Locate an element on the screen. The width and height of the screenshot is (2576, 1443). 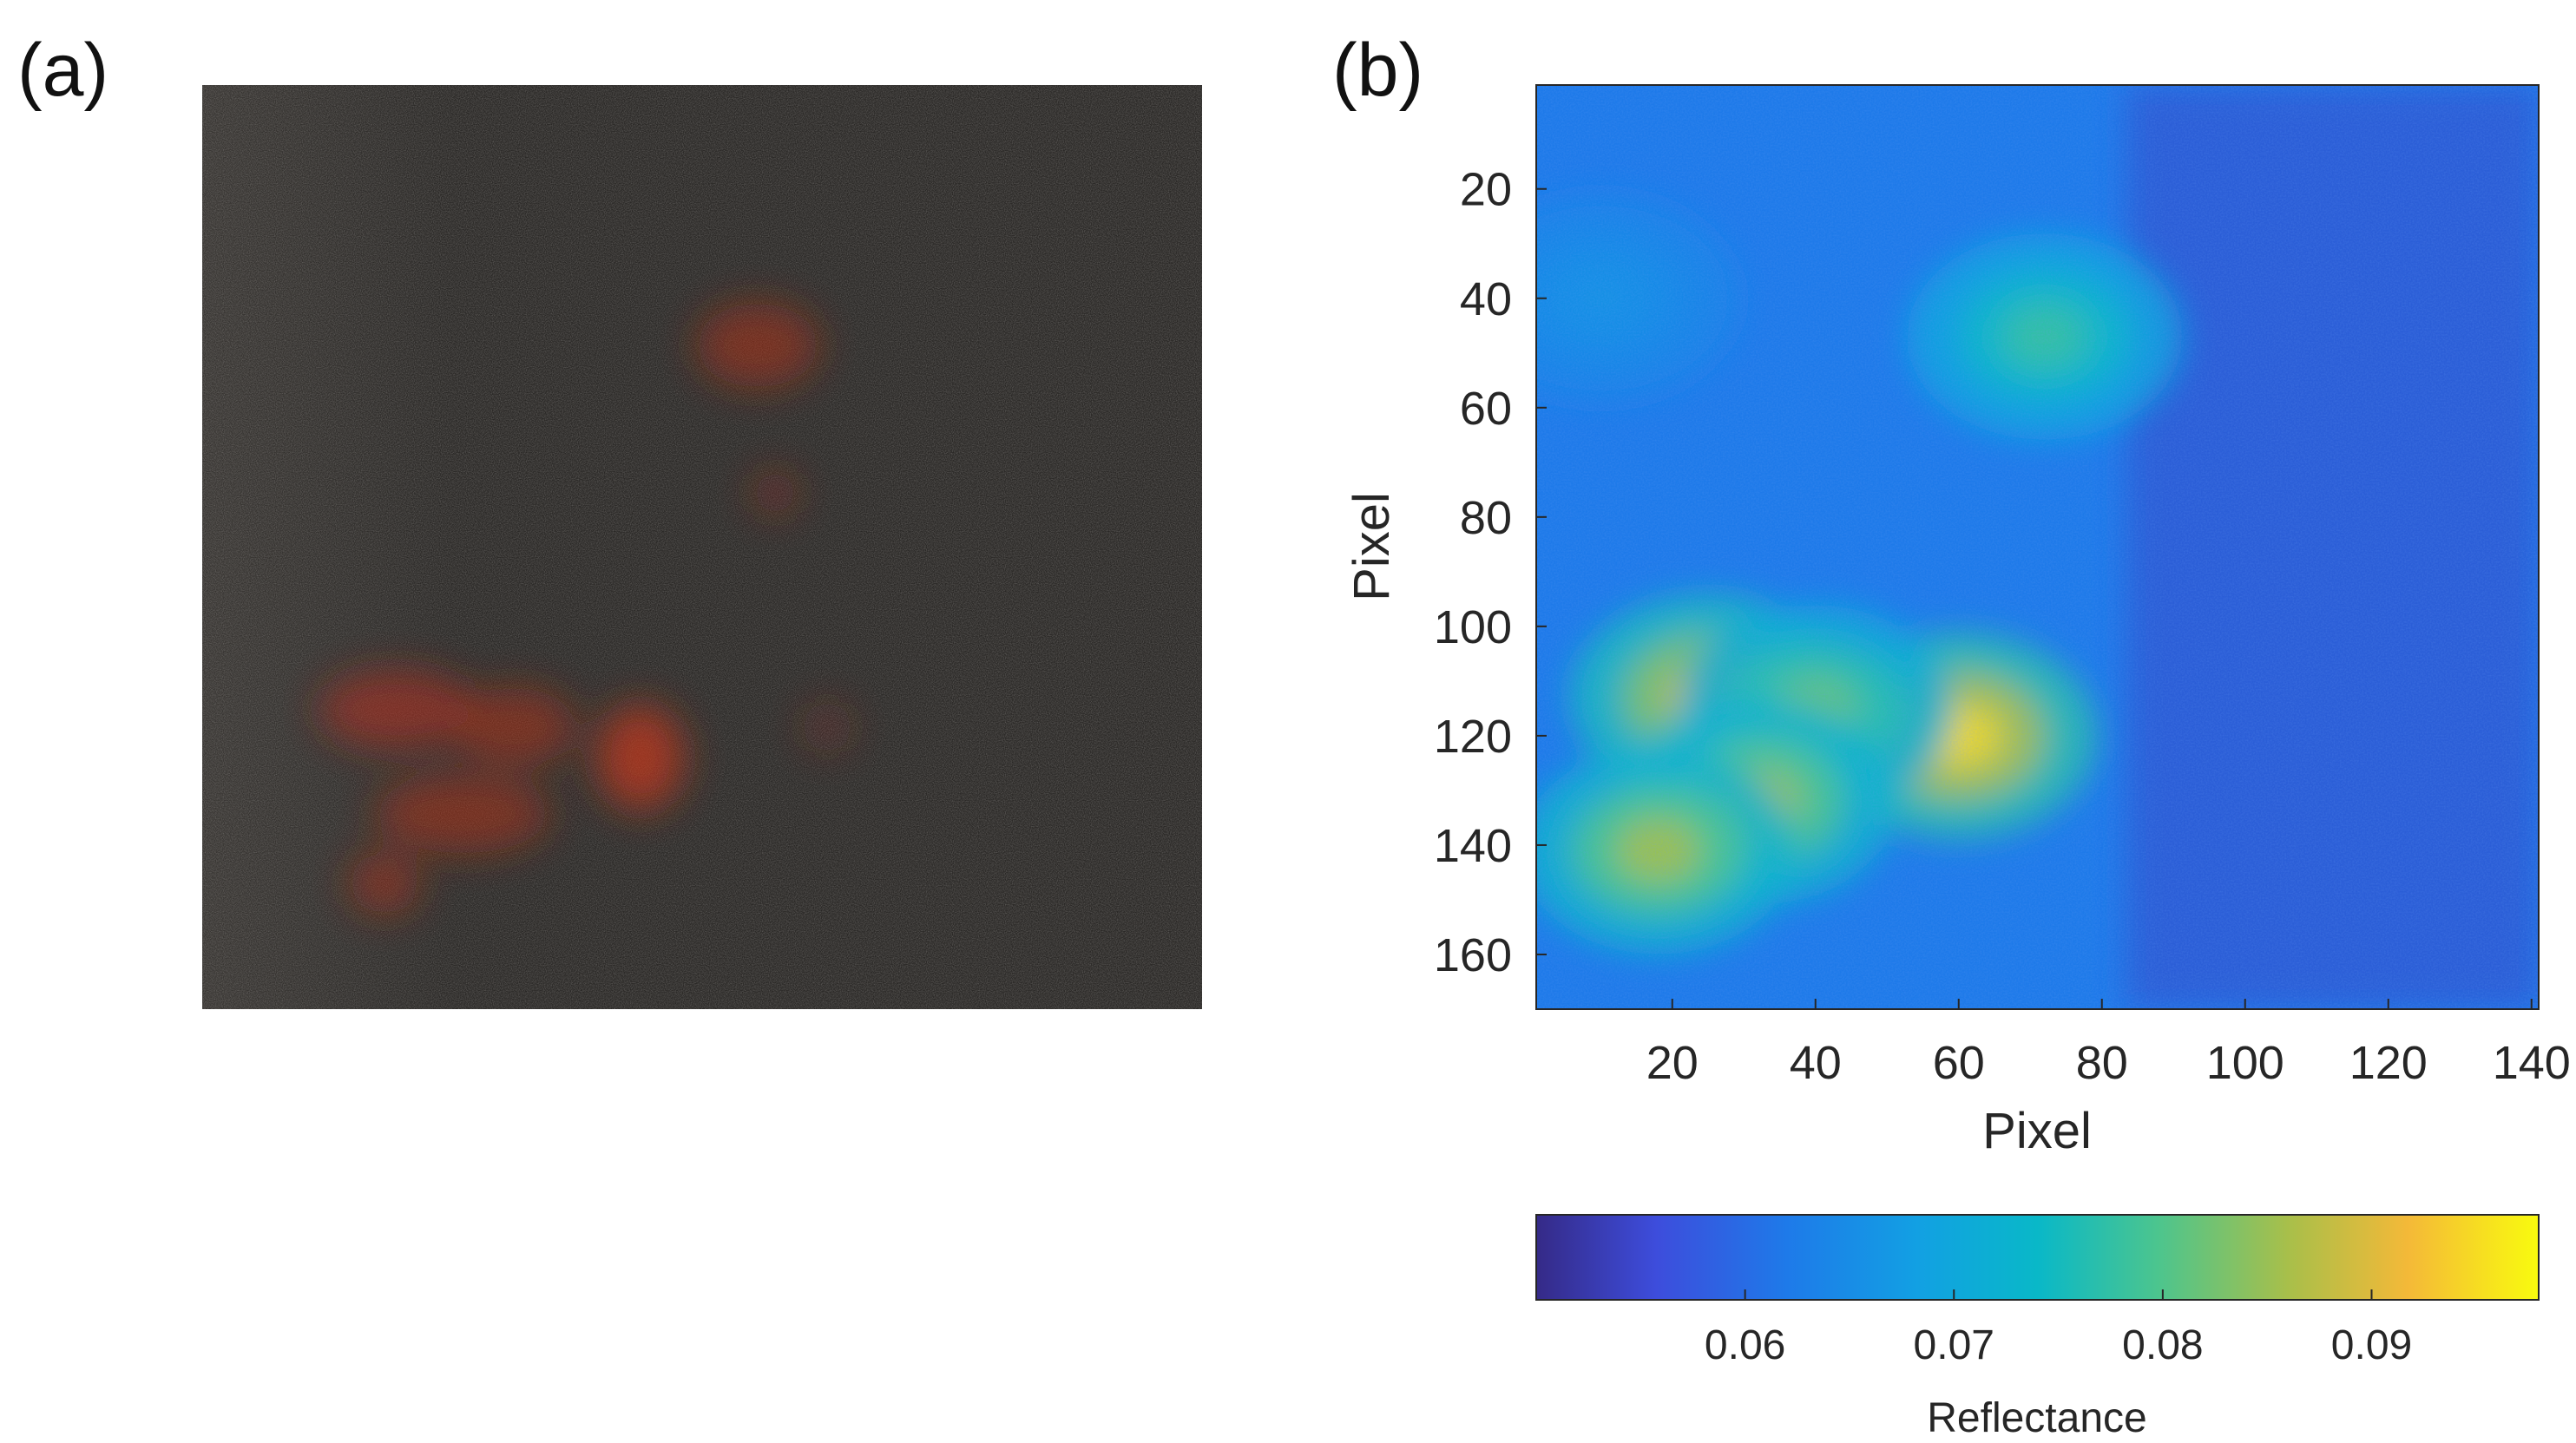
y-tick-label: 120 is located at coordinates (1473, 737).